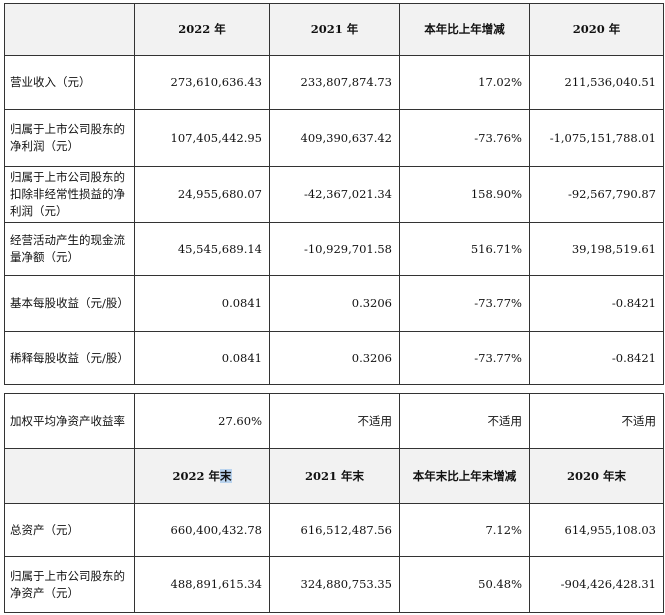  What do you see at coordinates (464, 194) in the screenshot?
I see `value-change: 158.90%` at bounding box center [464, 194].